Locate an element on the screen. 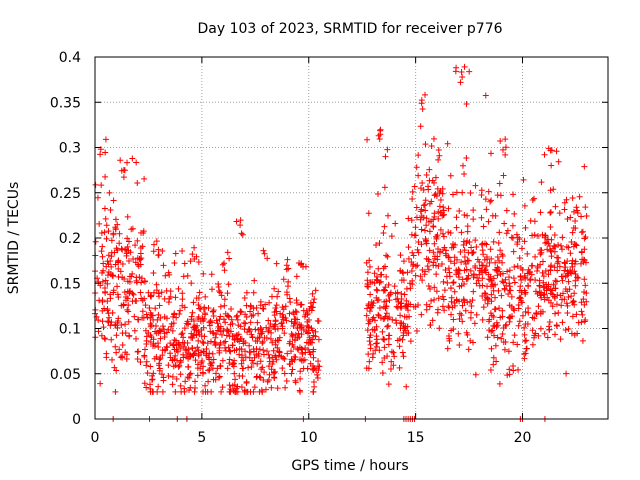  y-axis-label: SRMTID / TECUs is located at coordinates (14, 238).